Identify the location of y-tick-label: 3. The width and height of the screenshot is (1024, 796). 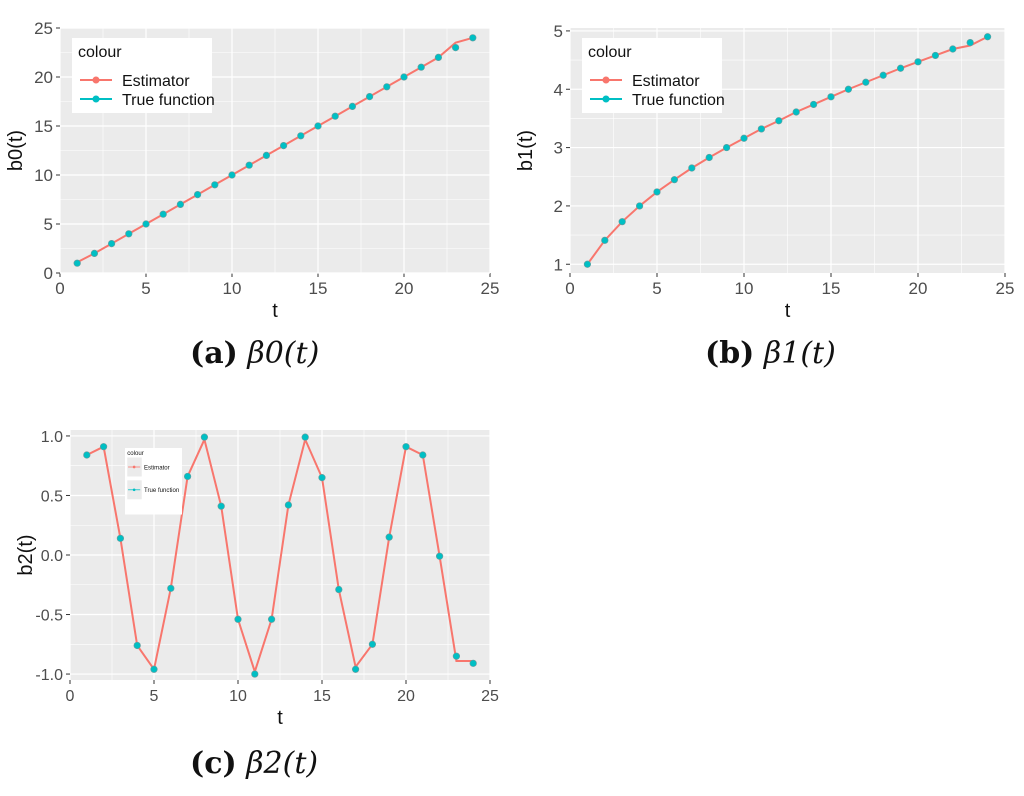
(558, 148).